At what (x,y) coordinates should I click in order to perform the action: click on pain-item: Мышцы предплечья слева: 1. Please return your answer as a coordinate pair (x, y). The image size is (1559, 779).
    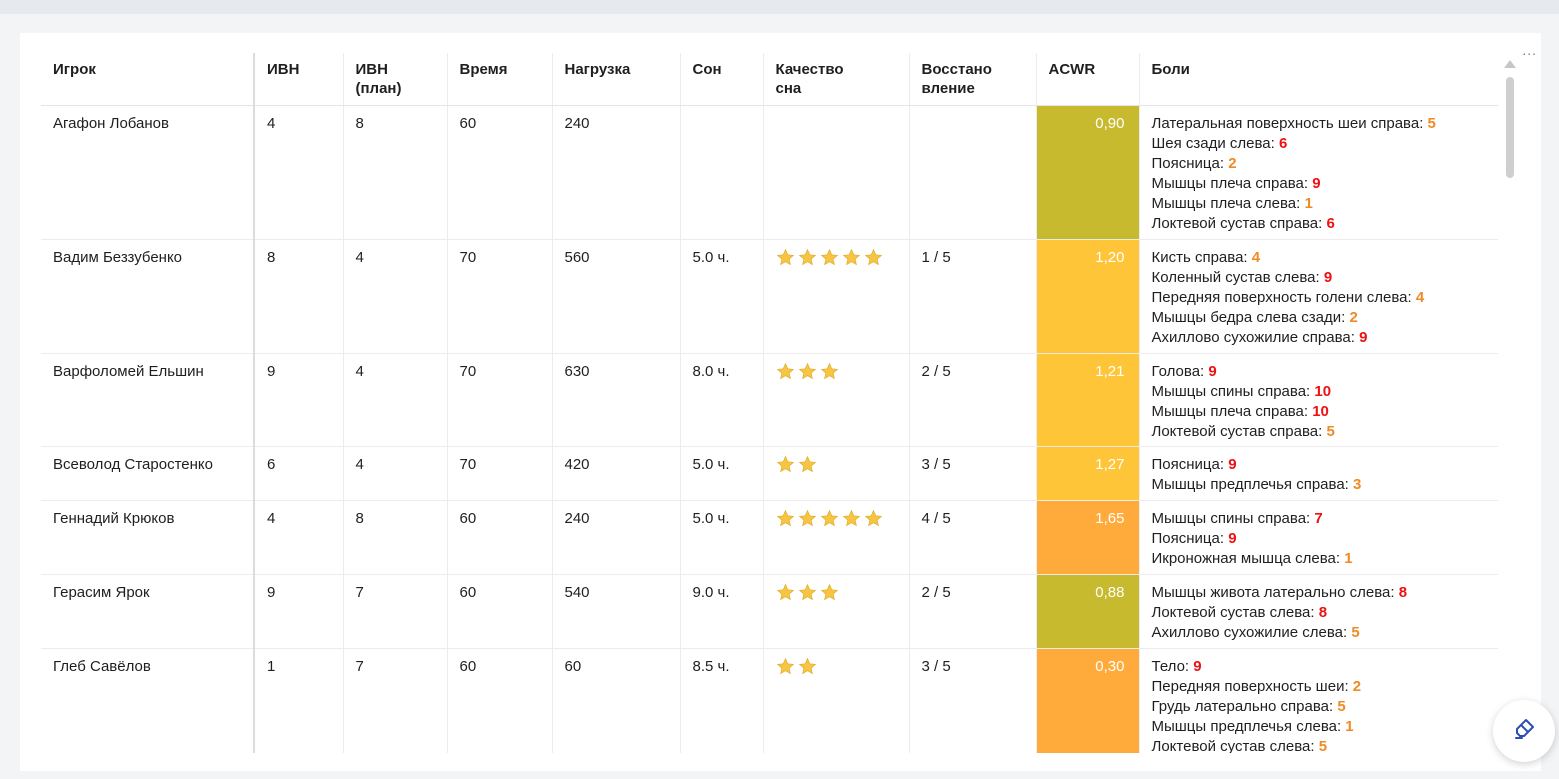
    Looking at the image, I should click on (1319, 727).